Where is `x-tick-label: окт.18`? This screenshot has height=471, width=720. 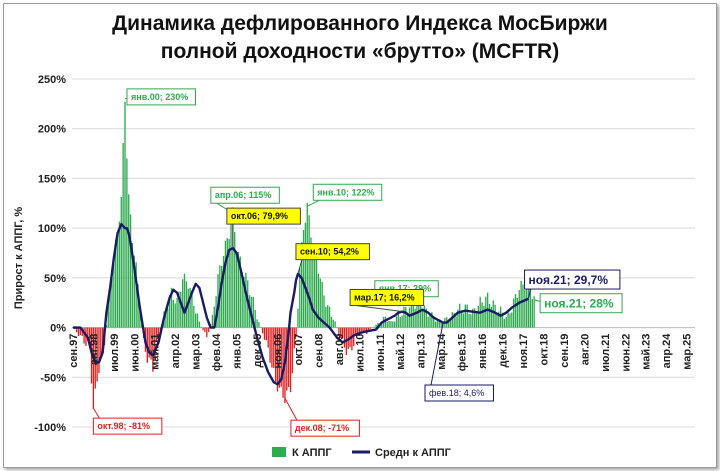
x-tick-label: окт.18 is located at coordinates (544, 350).